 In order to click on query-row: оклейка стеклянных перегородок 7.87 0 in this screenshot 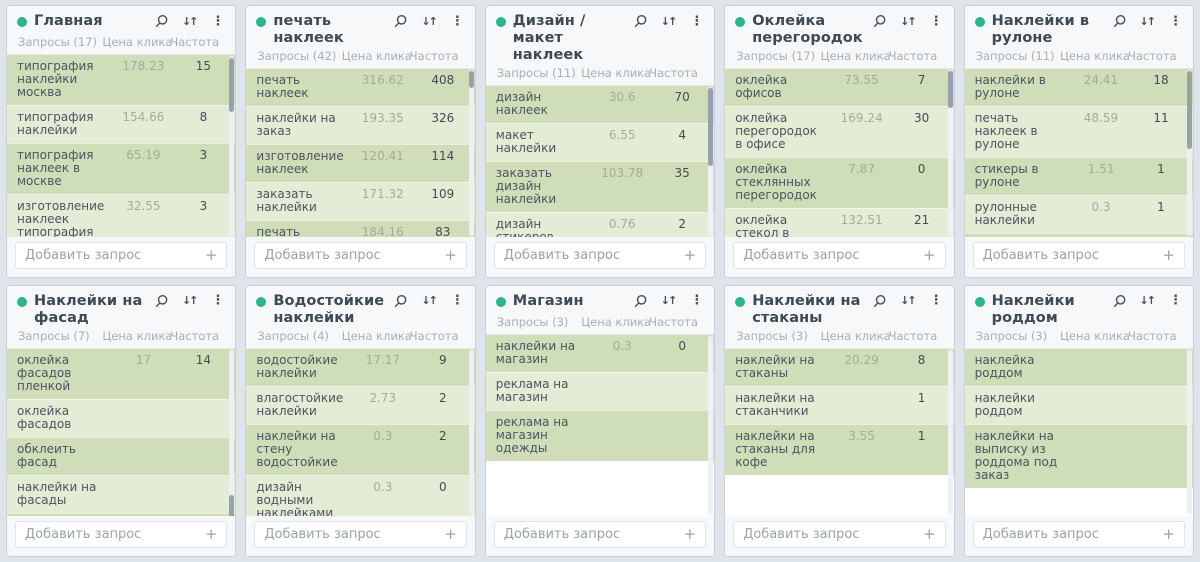, I will do `click(839, 182)`.